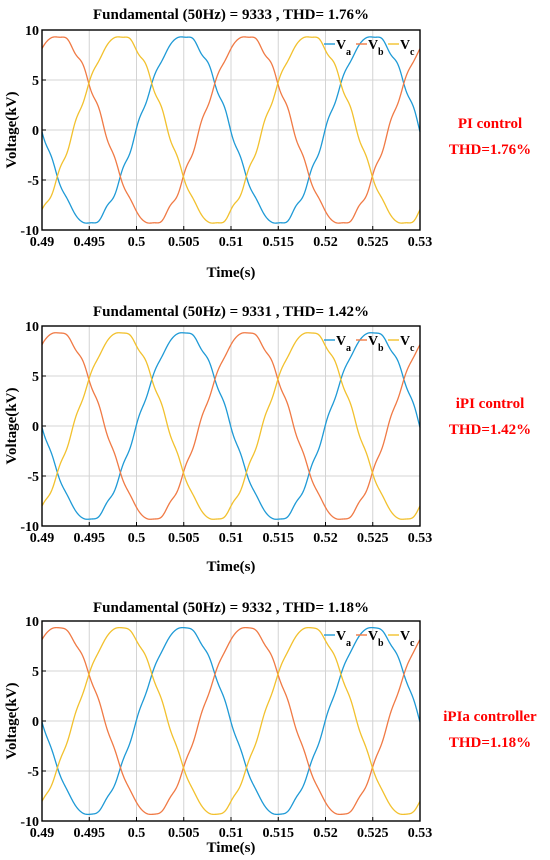 This screenshot has height=860, width=550. I want to click on chart-title: Fundamental (50Hz) = 9331 , THD= 1.42%, so click(231, 312).